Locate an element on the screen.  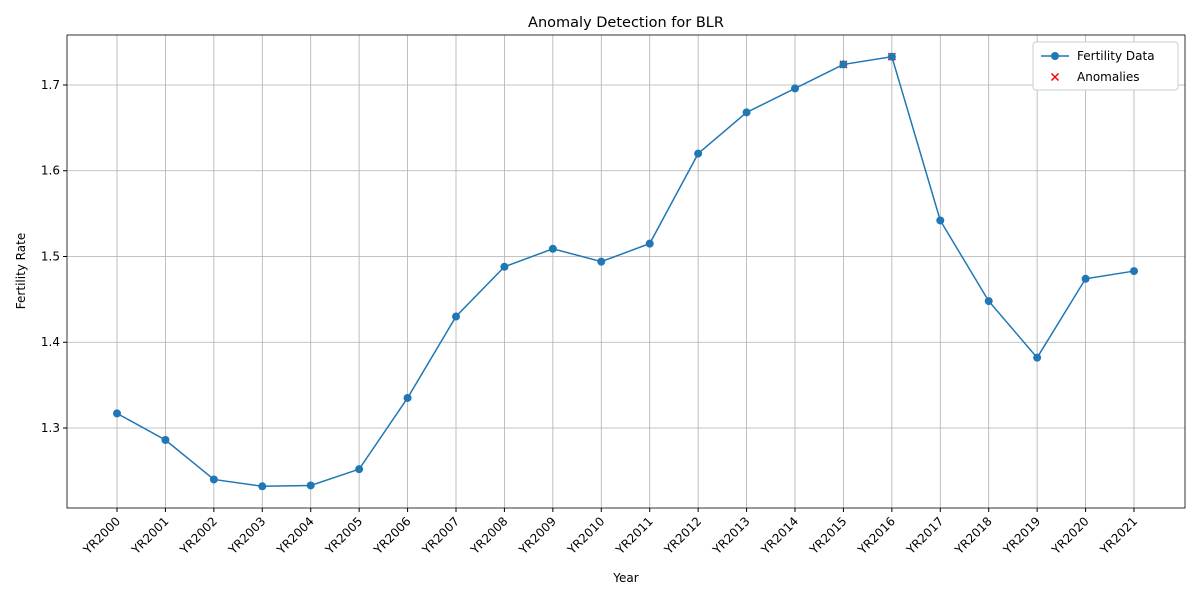
x-tick-label: YR2008 is located at coordinates (488, 535).